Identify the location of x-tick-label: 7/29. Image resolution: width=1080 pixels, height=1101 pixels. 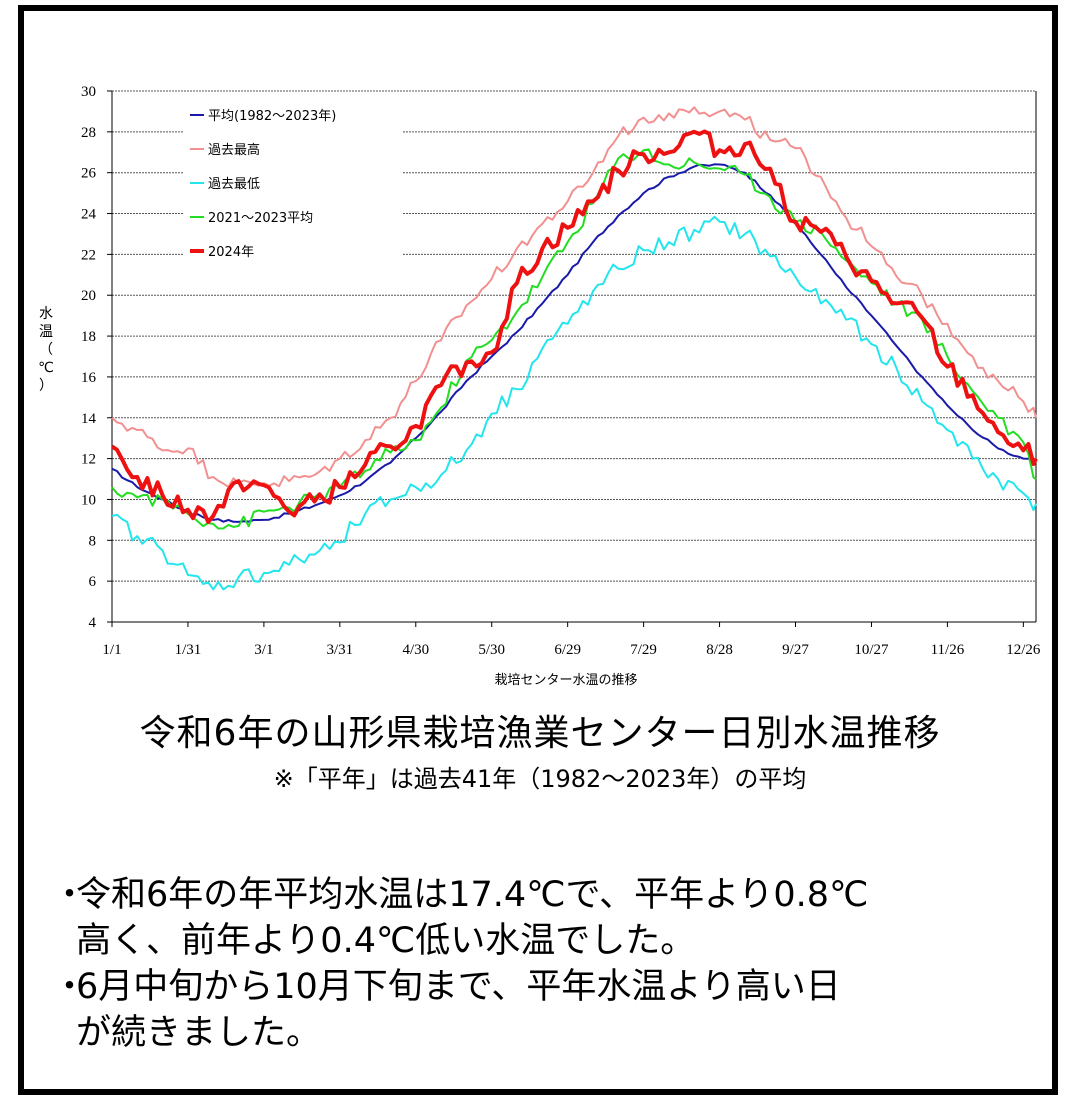
(643, 650).